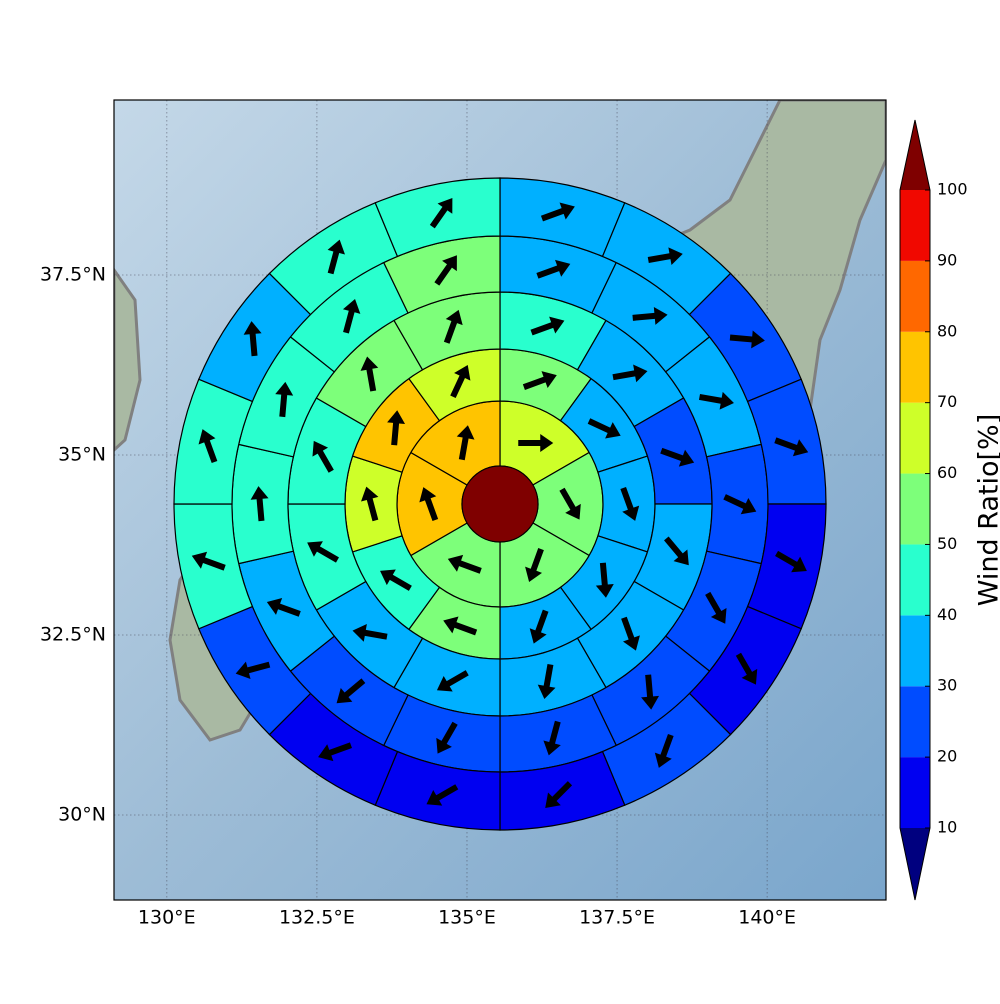 This screenshot has height=1004, width=1000. I want to click on x-tick-label: 137.5°E, so click(617, 918).